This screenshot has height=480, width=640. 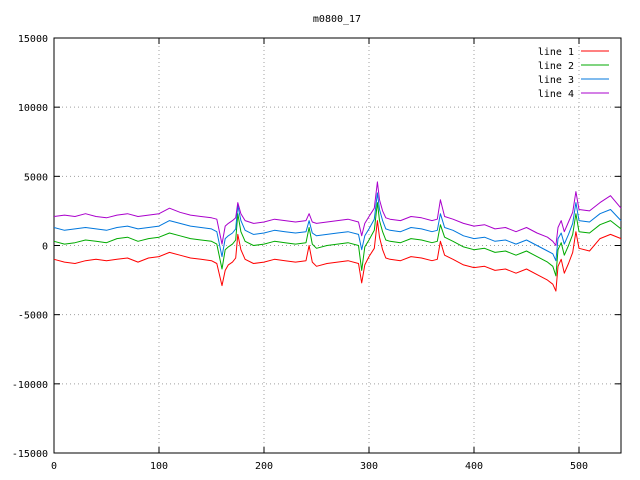 I want to click on legend: line 1 line 2 line 3 line 4, so click(x=573, y=73).